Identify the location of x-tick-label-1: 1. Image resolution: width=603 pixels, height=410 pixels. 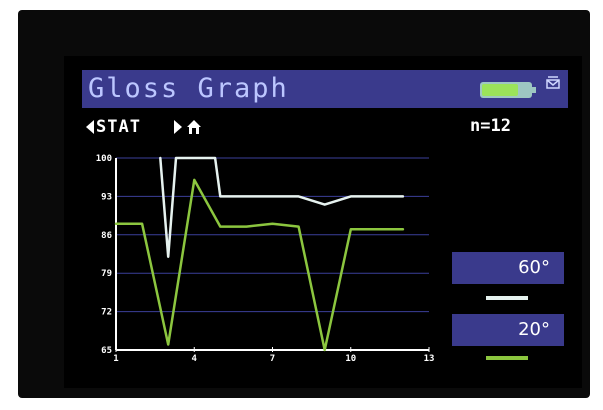
(115, 359).